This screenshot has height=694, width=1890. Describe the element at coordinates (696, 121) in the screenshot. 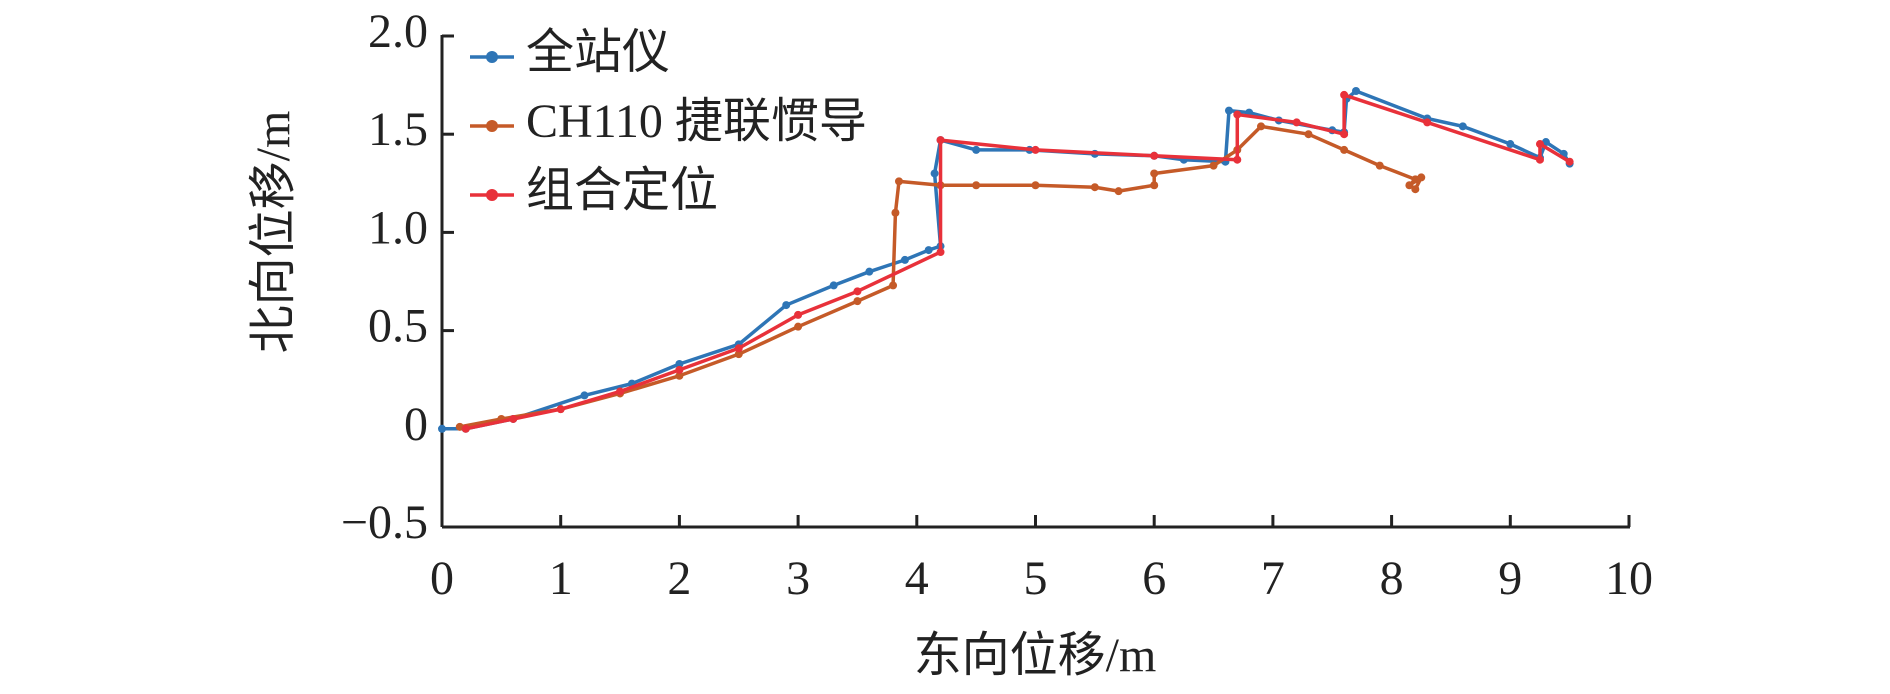

I see `legend-label: CH110 捷联惯导` at that location.